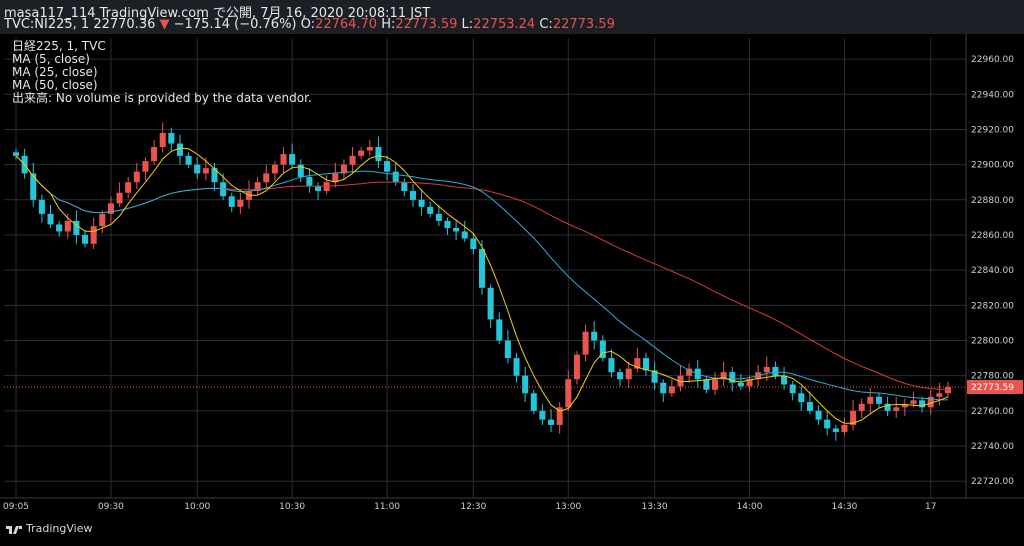 Image resolution: width=1024 pixels, height=546 pixels. Describe the element at coordinates (992, 447) in the screenshot. I see `y-tick-label: 22740.00` at that location.